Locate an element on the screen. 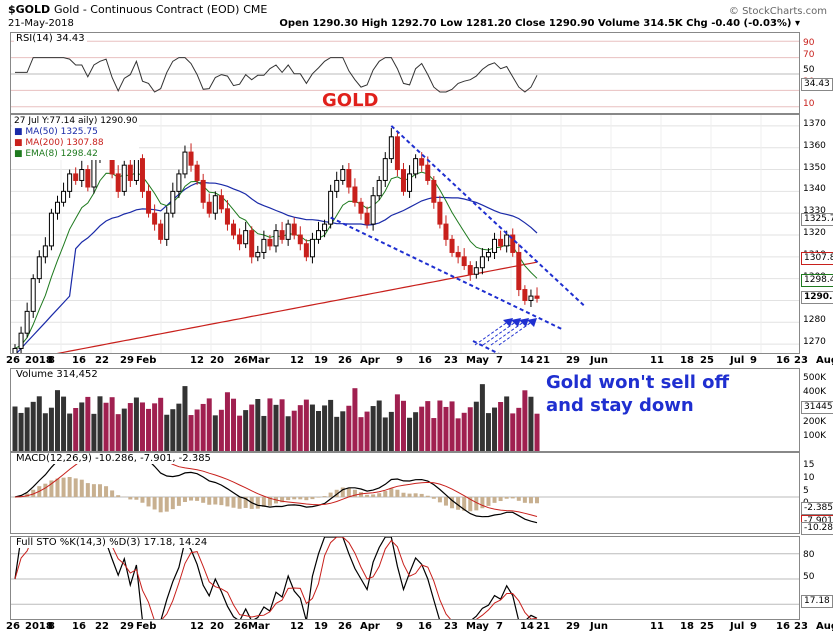 This screenshot has width=833, height=635. price-tick: 1270 is located at coordinates (814, 342).